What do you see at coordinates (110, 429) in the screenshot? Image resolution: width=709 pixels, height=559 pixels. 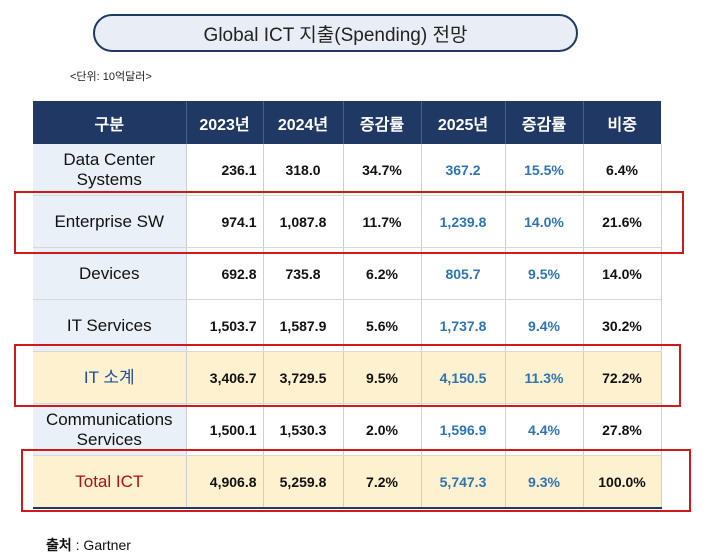 I see `row-label: Communications Services` at bounding box center [110, 429].